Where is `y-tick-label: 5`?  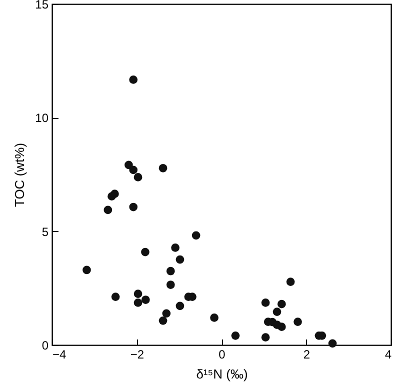 y-tick-label: 5 is located at coordinates (45, 231).